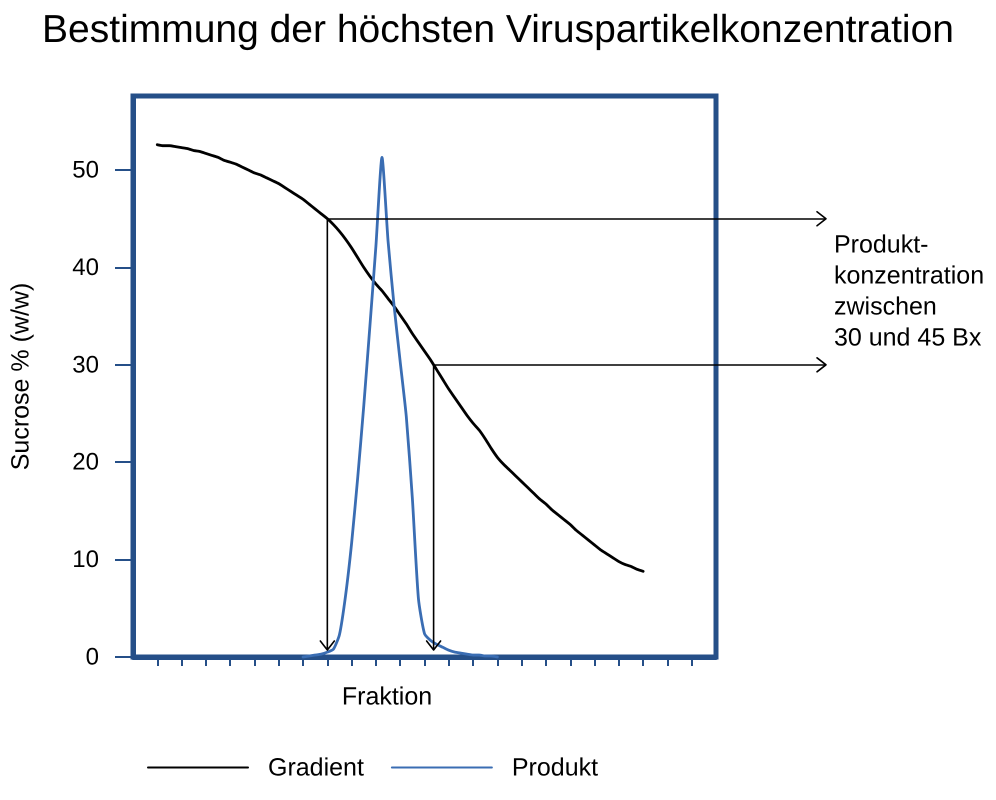 The width and height of the screenshot is (996, 800). I want to click on y-tick-label: 30, so click(85, 364).